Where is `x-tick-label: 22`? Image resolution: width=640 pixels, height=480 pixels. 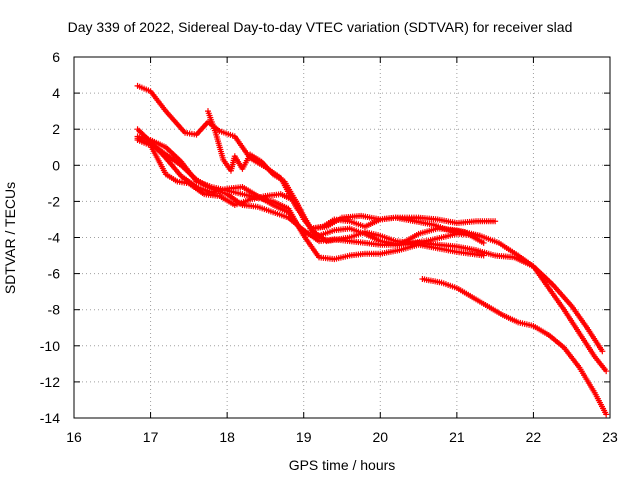 x-tick-label: 22 is located at coordinates (534, 437).